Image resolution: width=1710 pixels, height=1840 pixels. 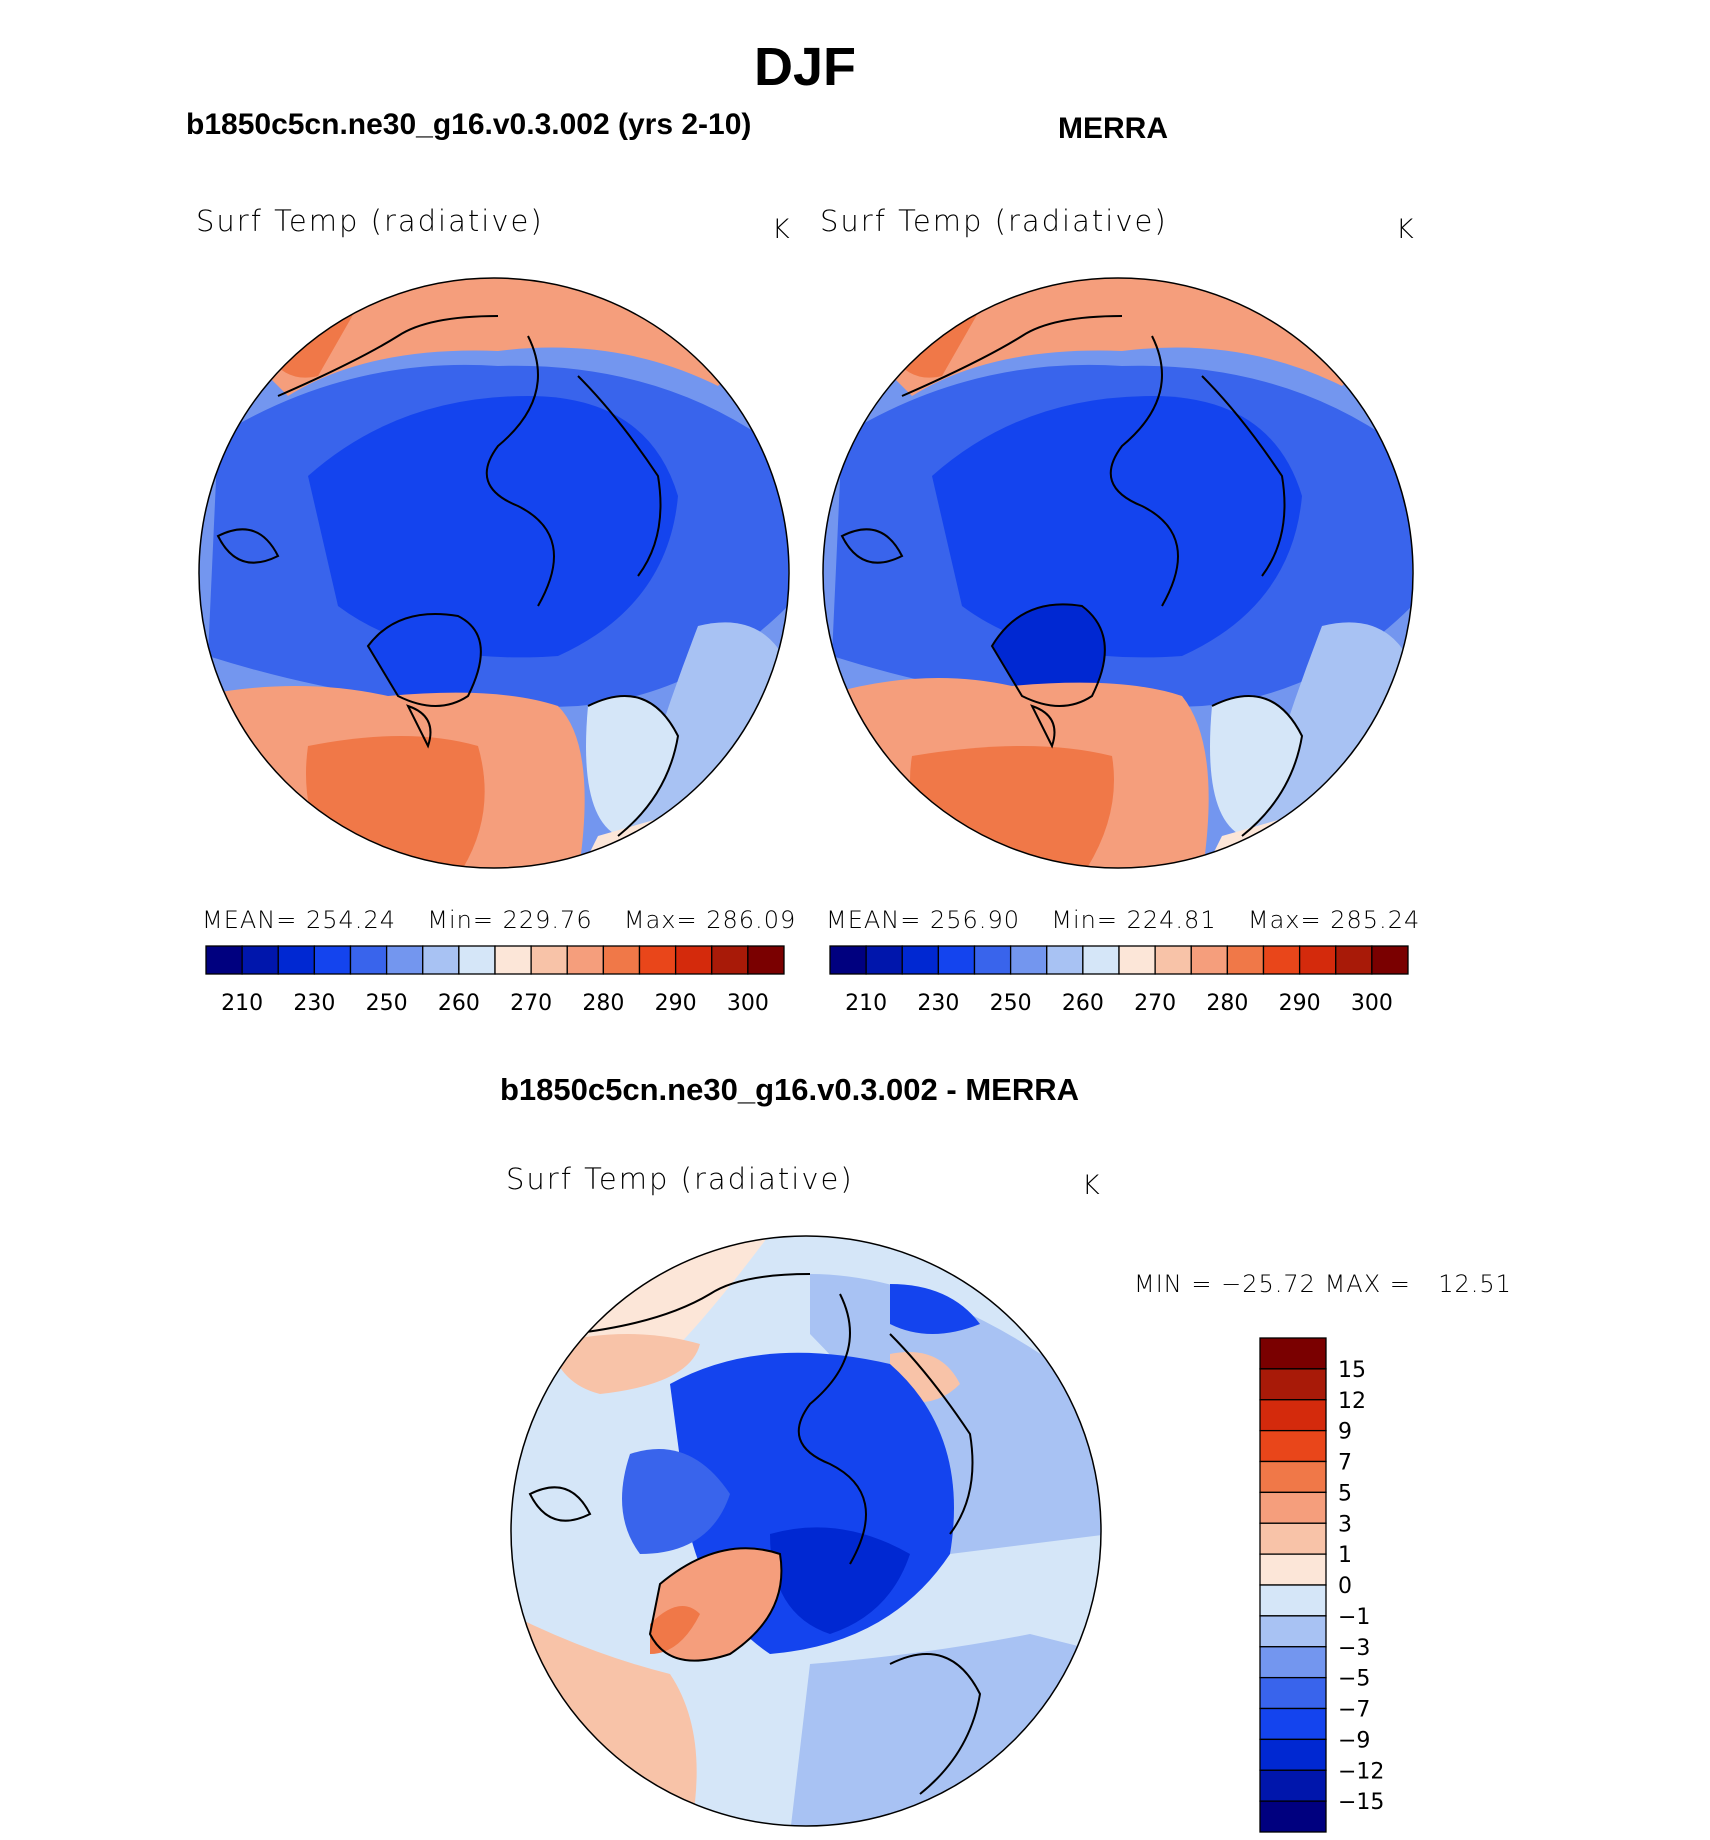 What do you see at coordinates (370, 221) in the screenshot?
I see `model-variable-label: Surf Temp (radiative)` at bounding box center [370, 221].